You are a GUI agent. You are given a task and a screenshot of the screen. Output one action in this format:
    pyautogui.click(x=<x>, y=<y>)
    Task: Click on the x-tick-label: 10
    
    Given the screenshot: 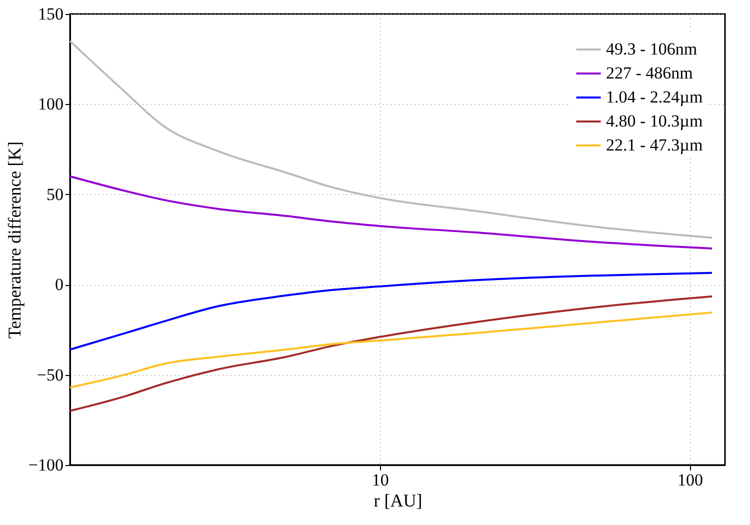 What is the action you would take?
    pyautogui.click(x=380, y=480)
    